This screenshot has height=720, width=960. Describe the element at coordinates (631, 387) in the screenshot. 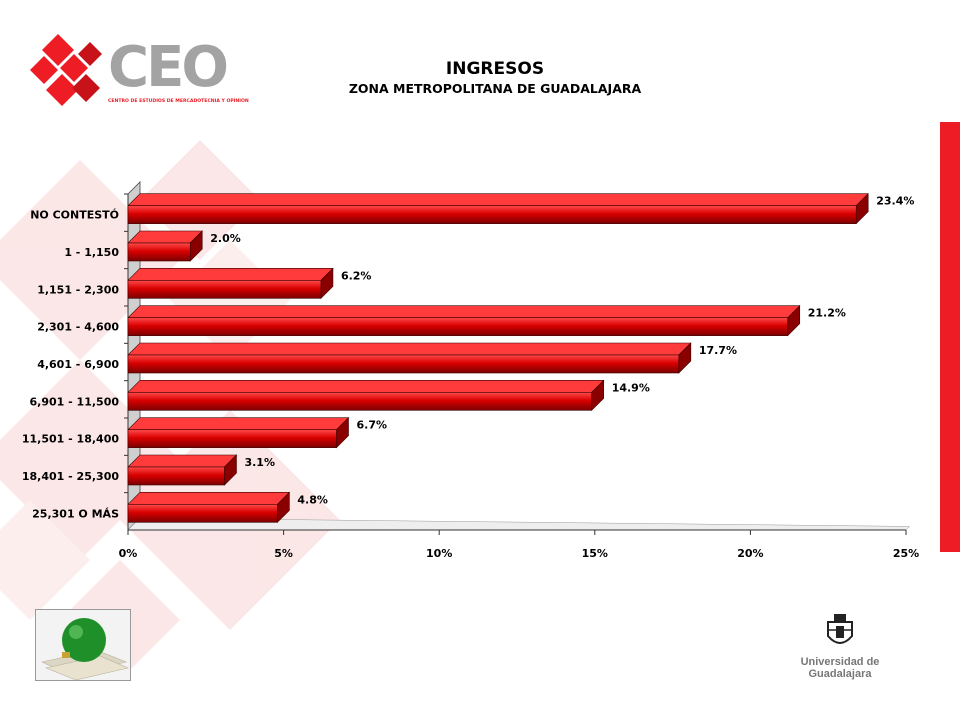

I see `bar-value-label-5: 14.9%` at that location.